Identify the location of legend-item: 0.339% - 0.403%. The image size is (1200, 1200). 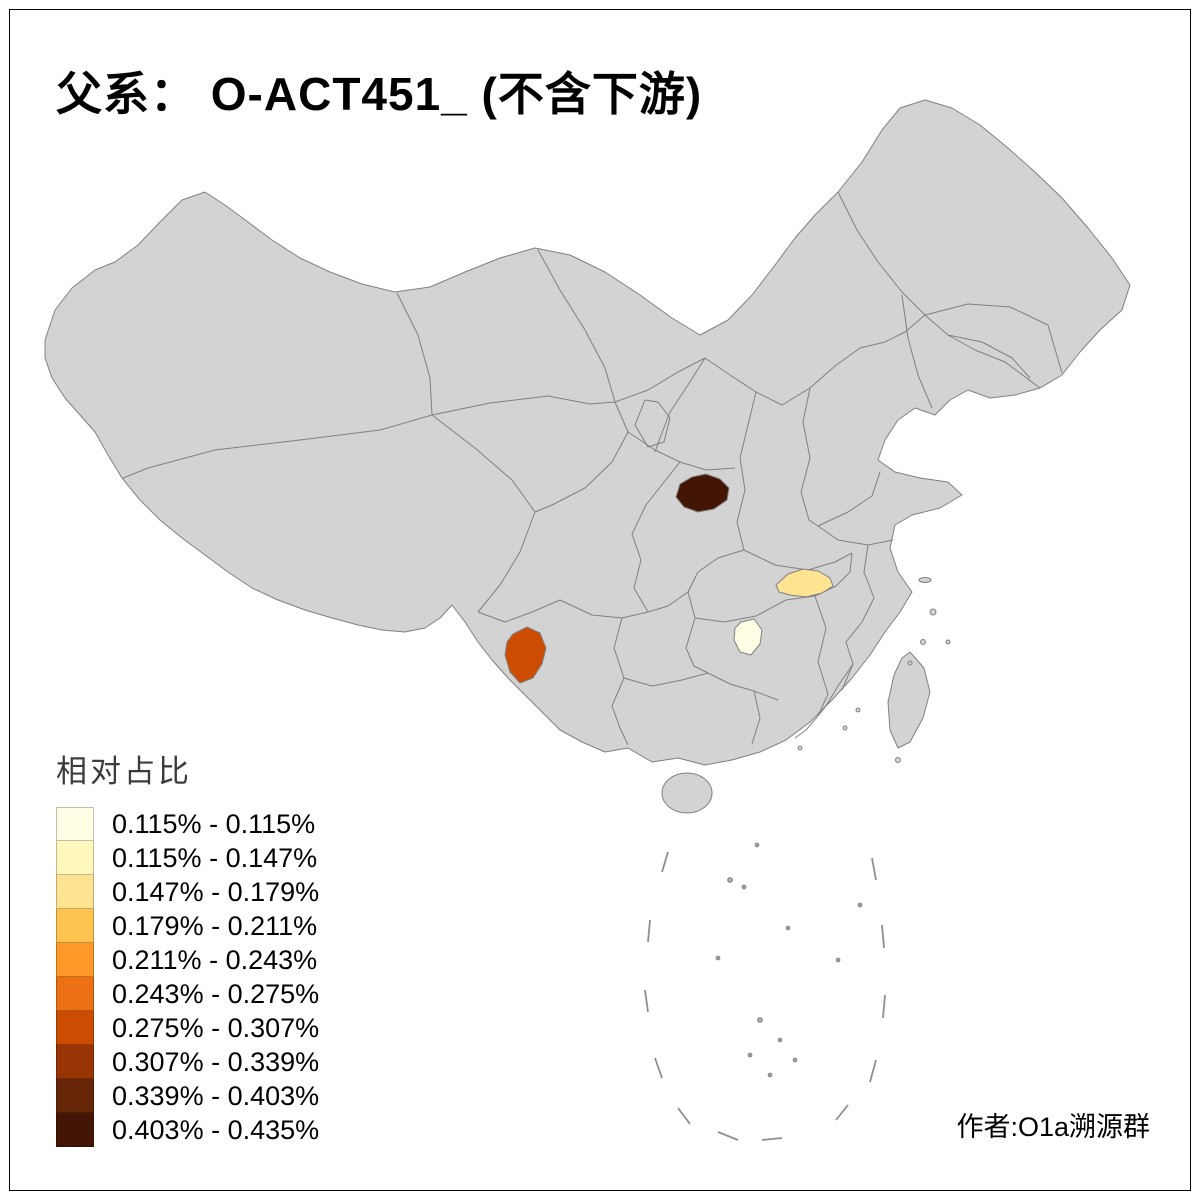
(187, 1096).